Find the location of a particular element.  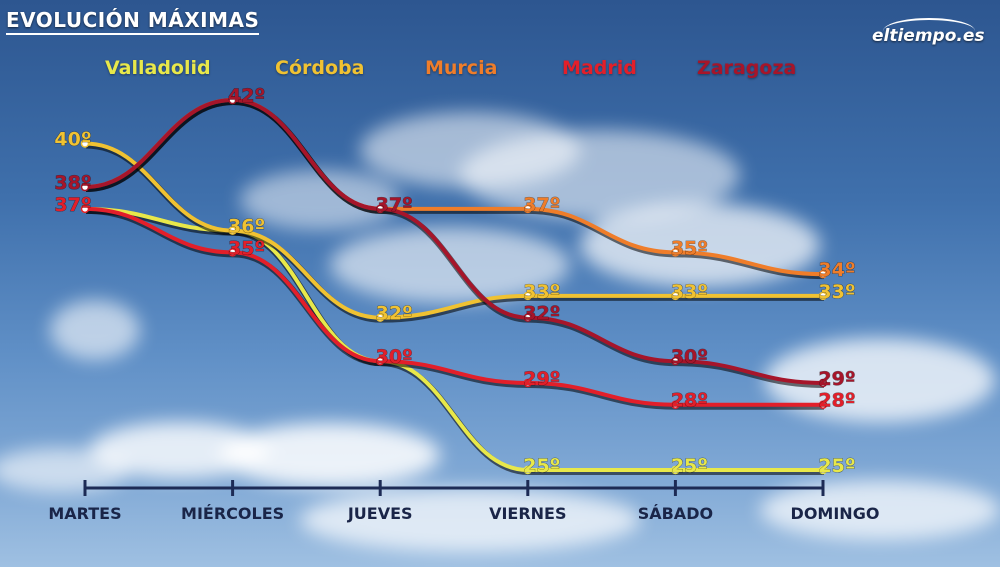

legend-murcia: Murcia is located at coordinates (461, 68).